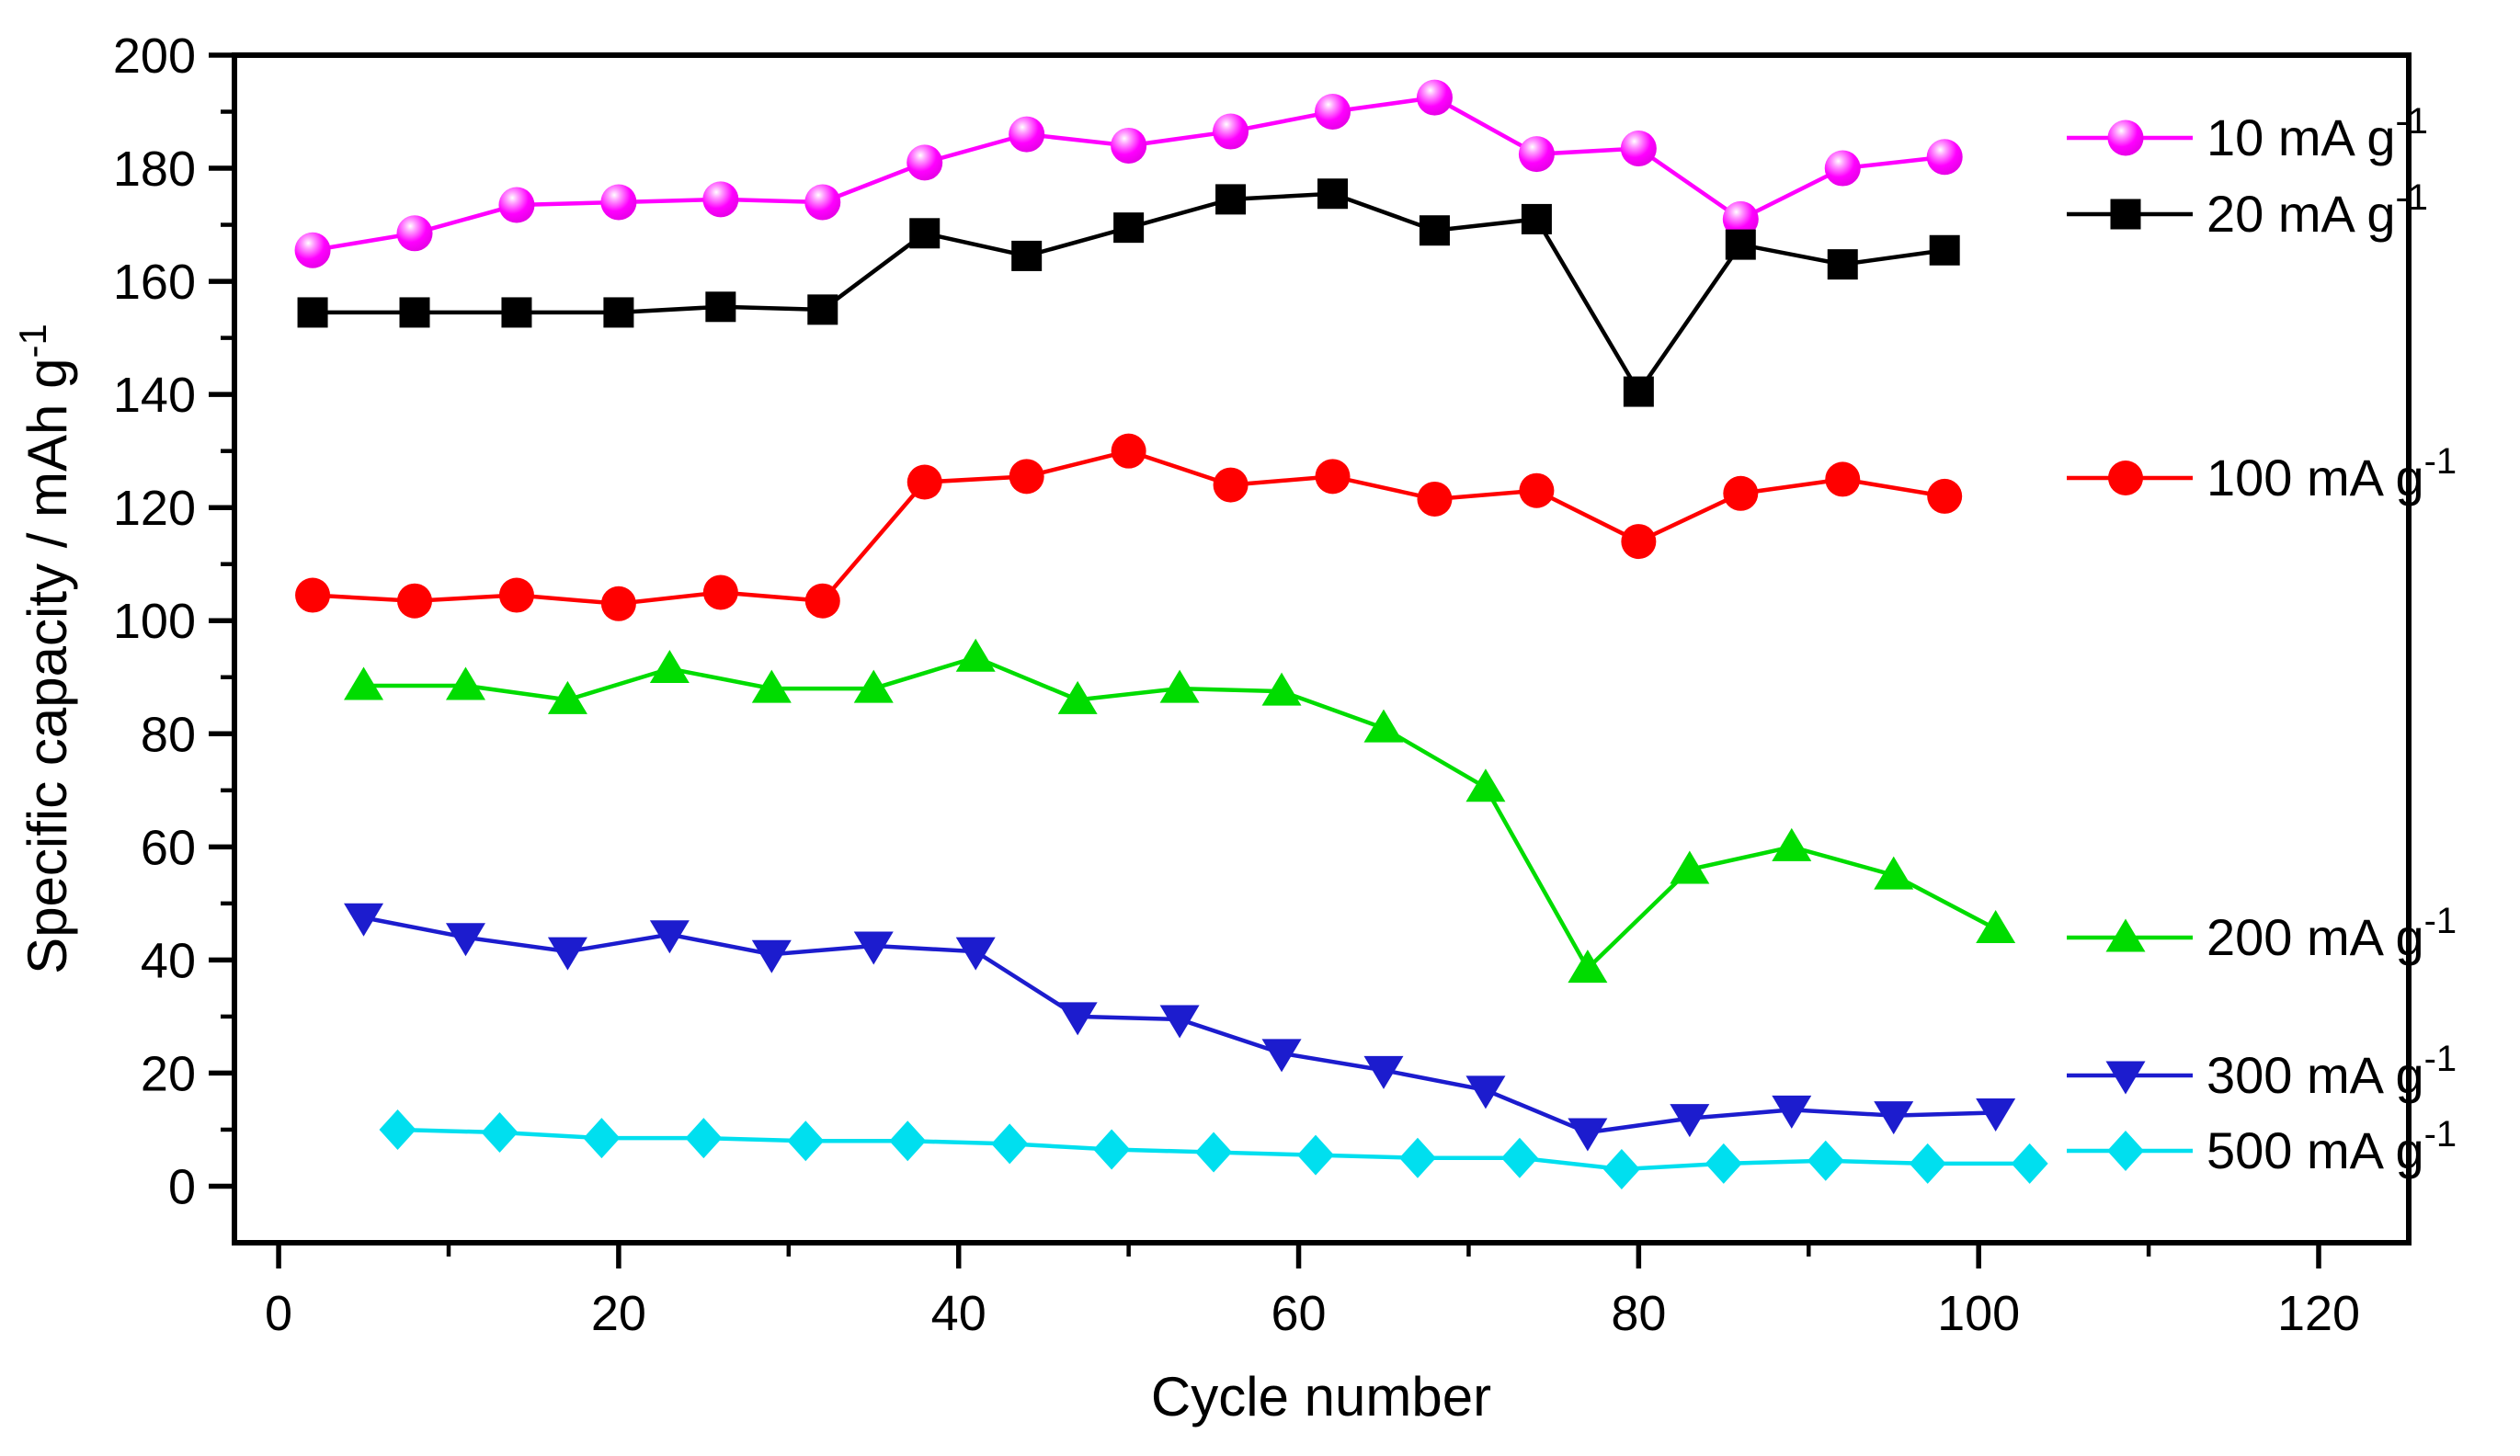  I want to click on y-axis-title-superscript: -1, so click(32, 341).